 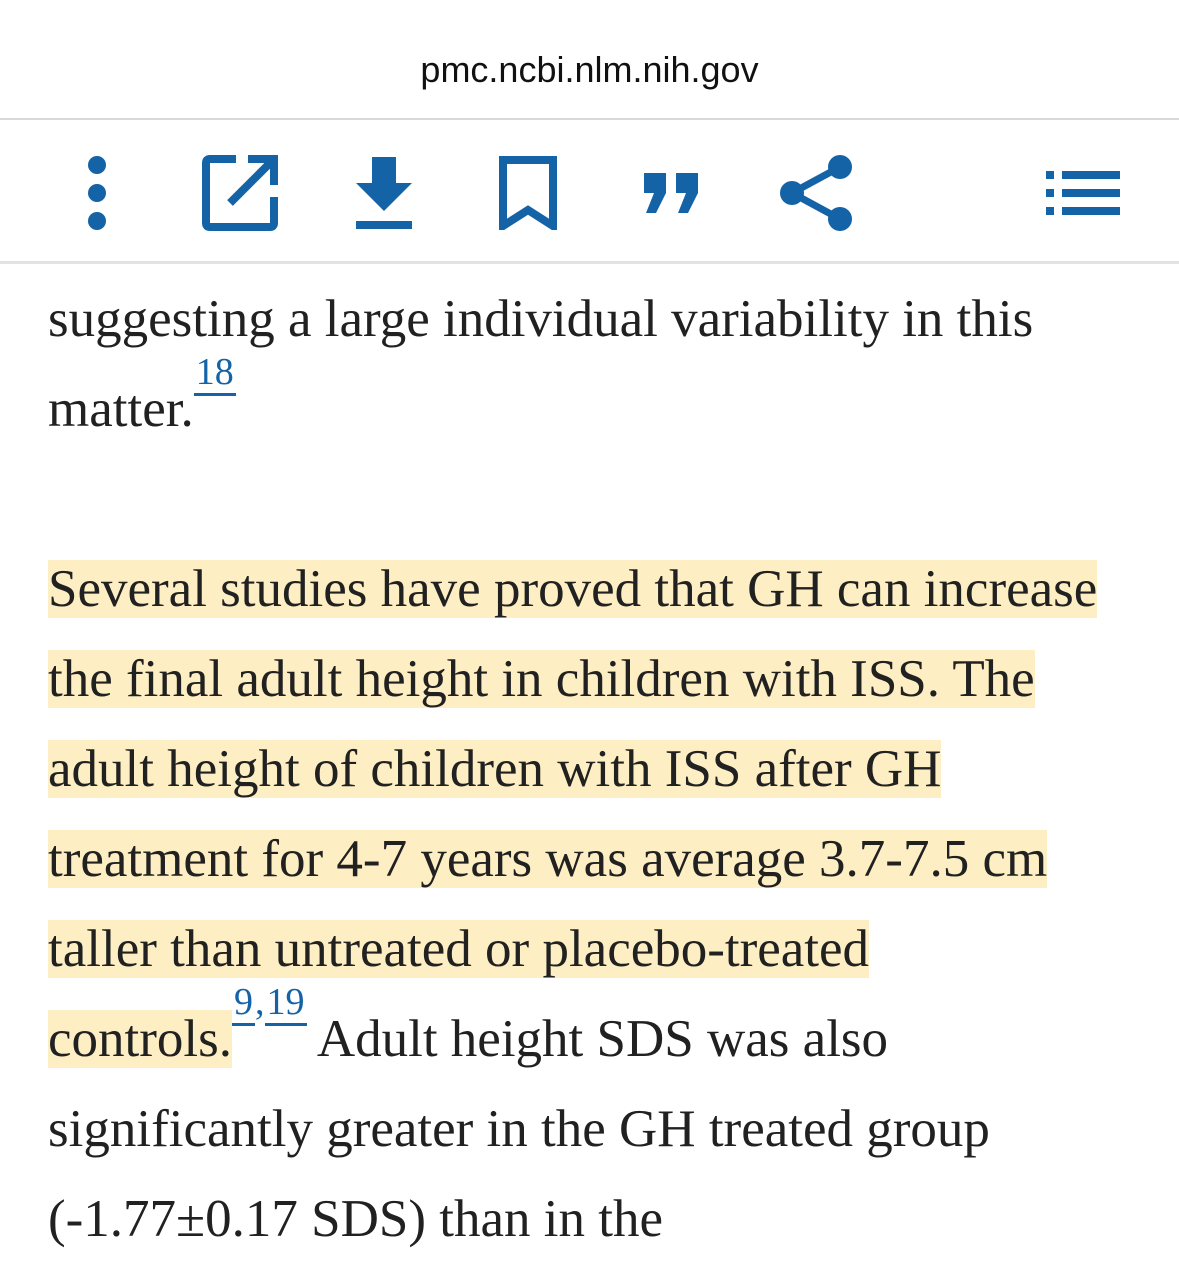 I want to click on open-in-new-icon, so click(x=240, y=193).